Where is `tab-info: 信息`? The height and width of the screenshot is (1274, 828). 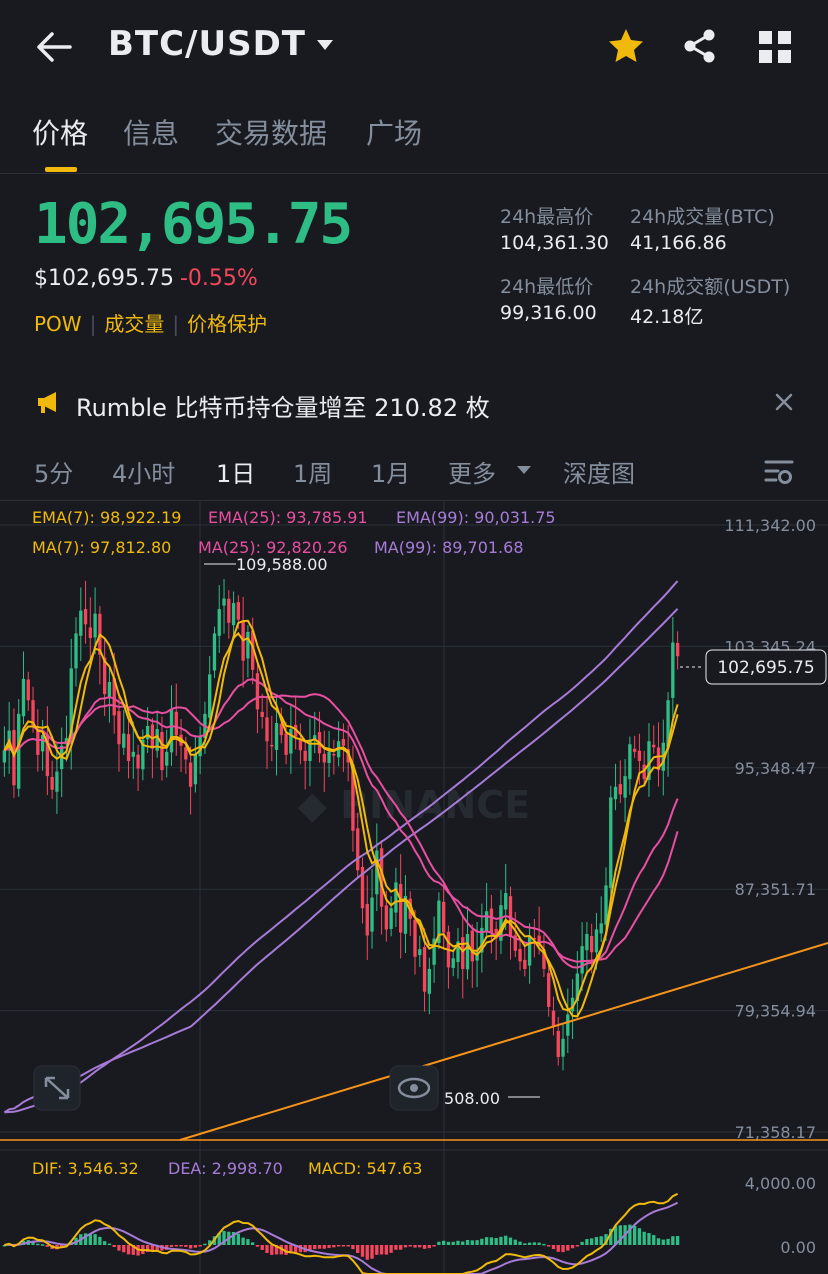
tab-info: 信息 is located at coordinates (151, 133).